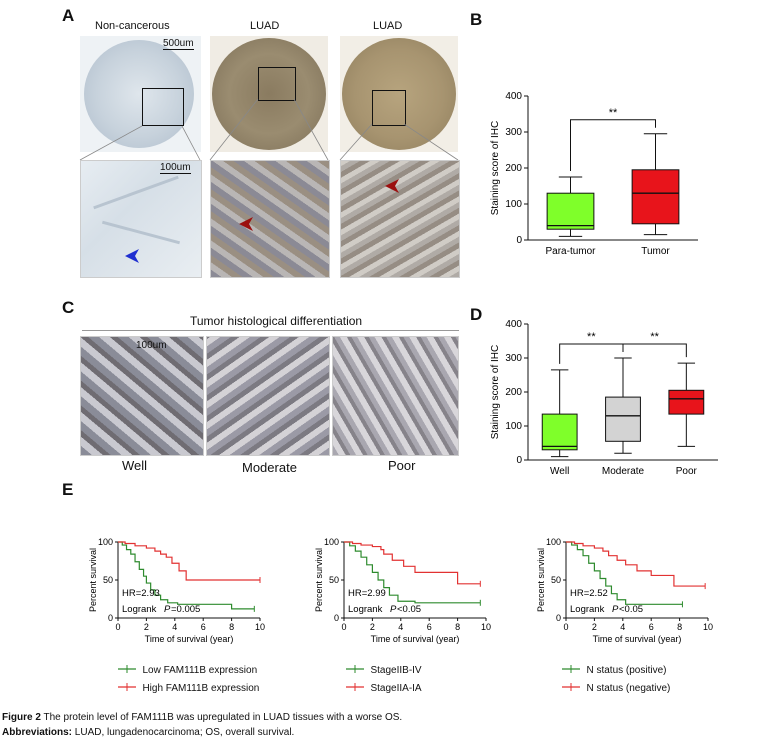 The height and width of the screenshot is (746, 757). I want to click on panel-c-title: Tumor histological differentiation, so click(276, 321).